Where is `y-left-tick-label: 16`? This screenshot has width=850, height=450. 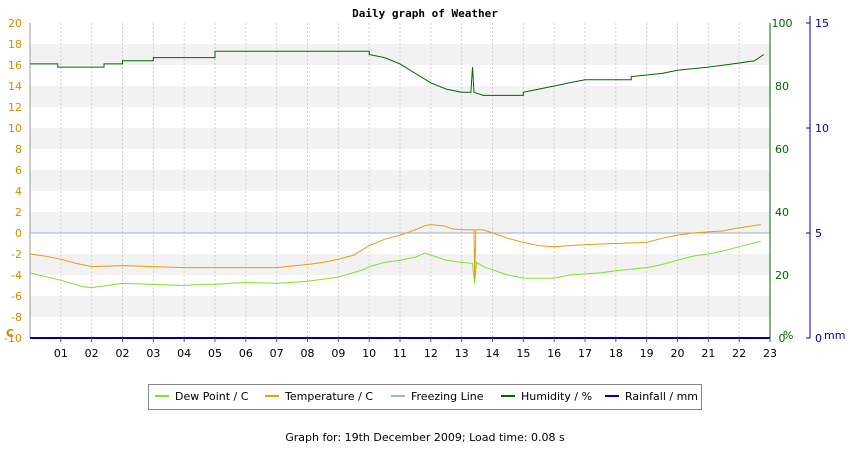
y-left-tick-label: 16 is located at coordinates (15, 65).